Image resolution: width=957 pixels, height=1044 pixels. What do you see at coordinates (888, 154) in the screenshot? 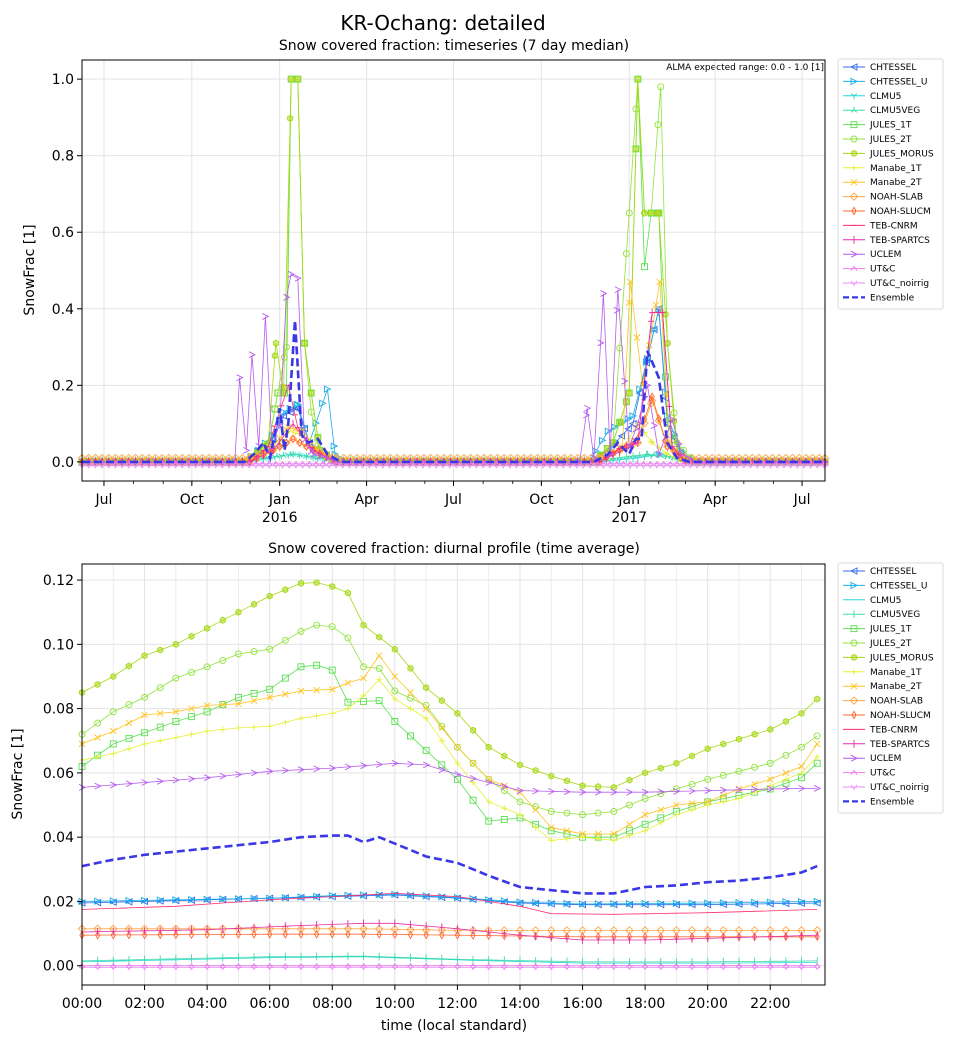
I see `legend-entry-jules-morus: JULES_MORUS` at bounding box center [888, 154].